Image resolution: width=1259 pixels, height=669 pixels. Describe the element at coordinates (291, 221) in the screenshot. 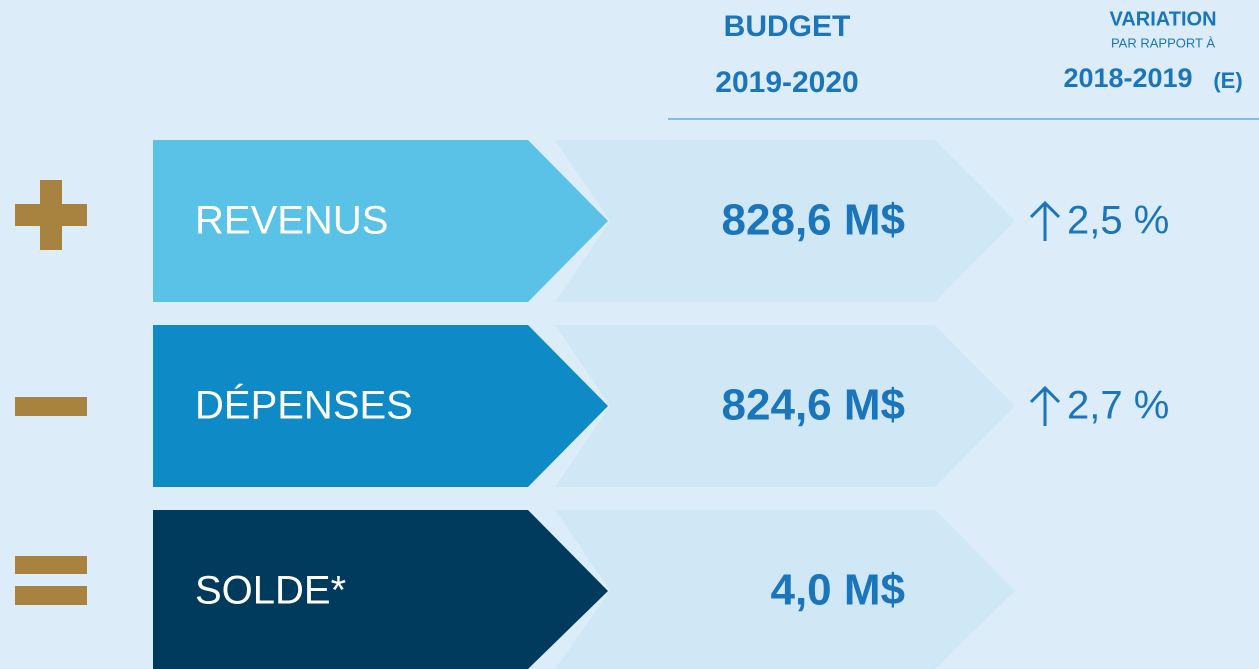

I see `row-label: REVENUS` at that location.